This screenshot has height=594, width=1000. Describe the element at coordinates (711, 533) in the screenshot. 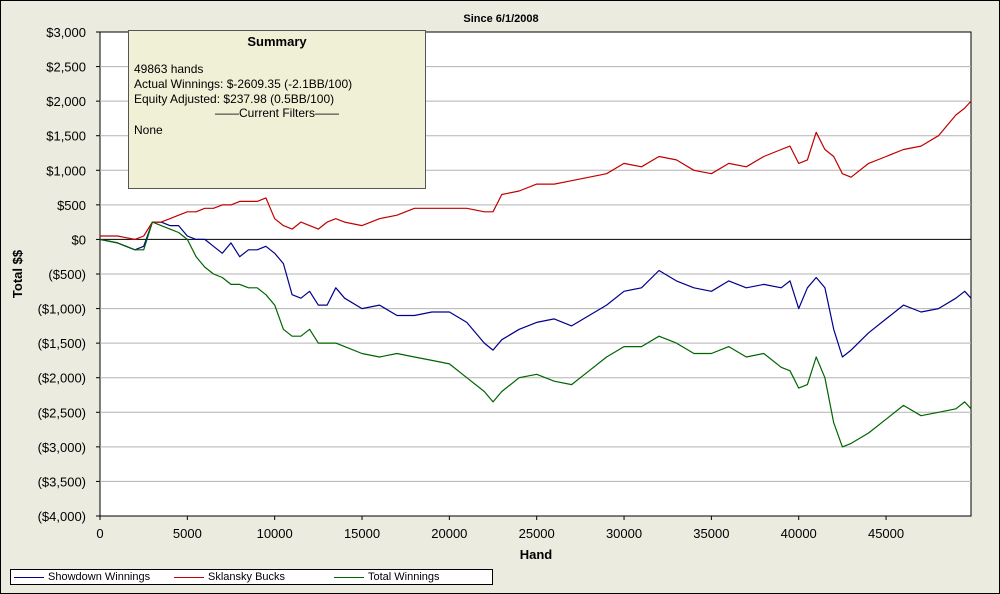

I see `x-tick-label: 35000` at that location.